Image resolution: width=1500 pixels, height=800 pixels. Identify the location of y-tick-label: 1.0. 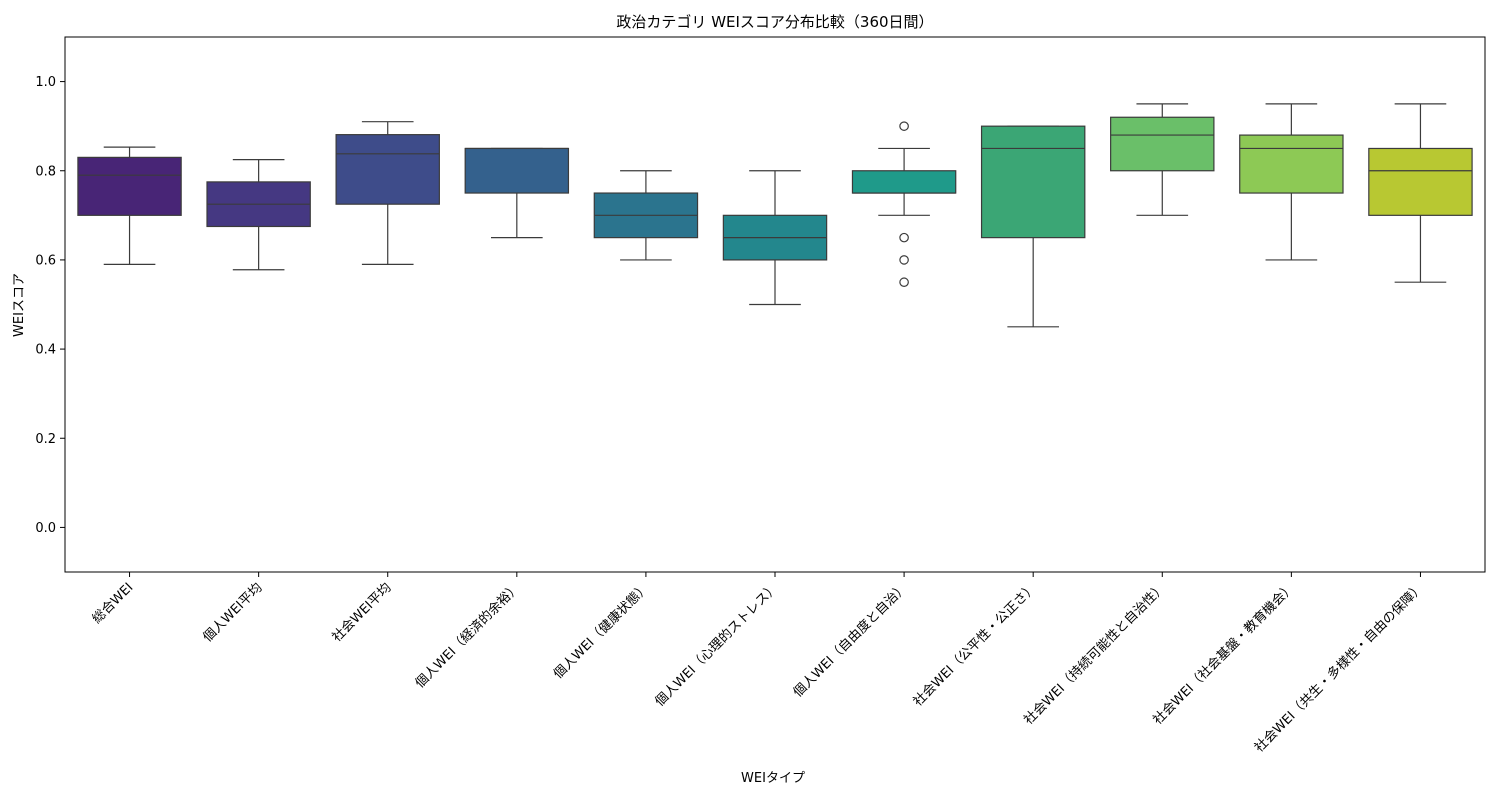
(45, 82).